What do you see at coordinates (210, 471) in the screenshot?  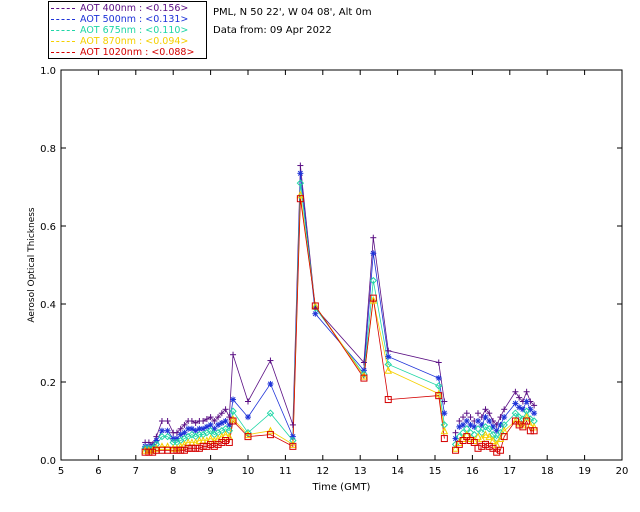 I see `x-tick-label: 9` at bounding box center [210, 471].